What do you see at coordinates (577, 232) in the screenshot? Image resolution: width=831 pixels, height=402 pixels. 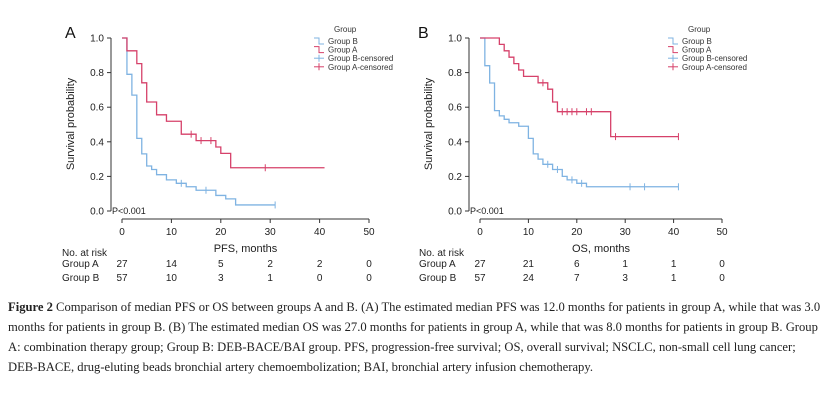 I see `panel-b-x-tick-label: 20` at bounding box center [577, 232].